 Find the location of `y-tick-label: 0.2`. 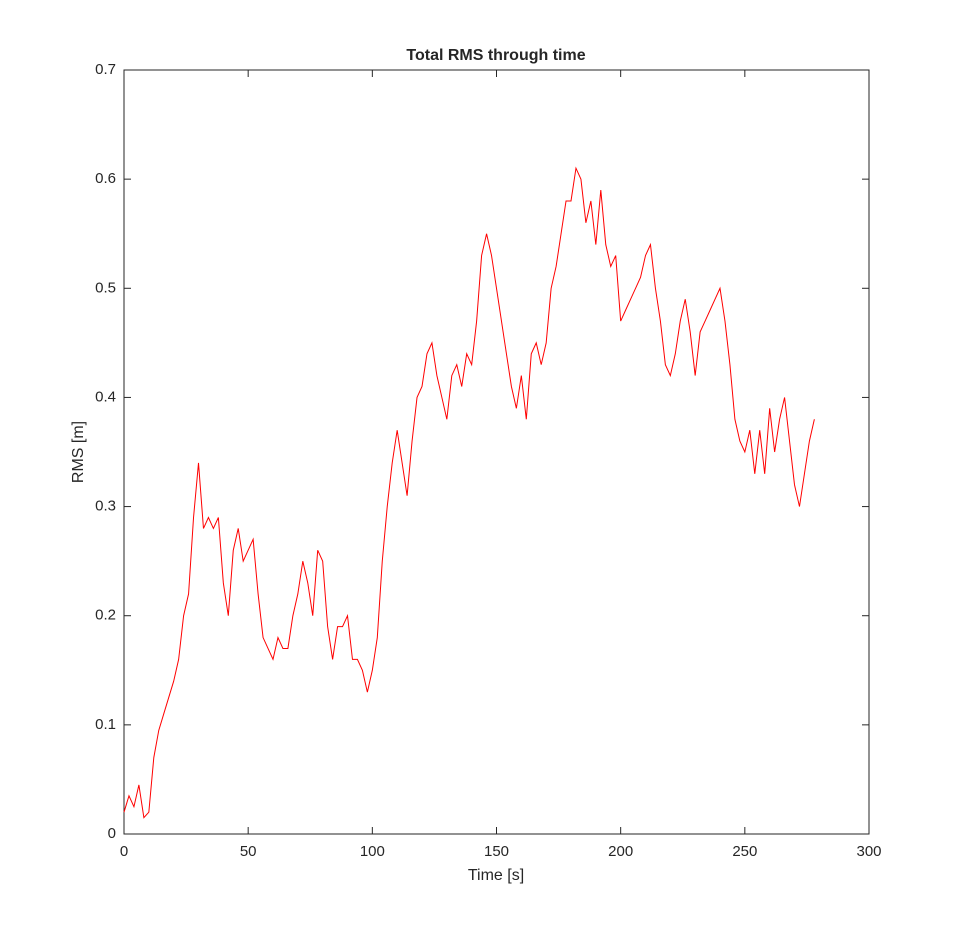

y-tick-label: 0.2 is located at coordinates (105, 615).